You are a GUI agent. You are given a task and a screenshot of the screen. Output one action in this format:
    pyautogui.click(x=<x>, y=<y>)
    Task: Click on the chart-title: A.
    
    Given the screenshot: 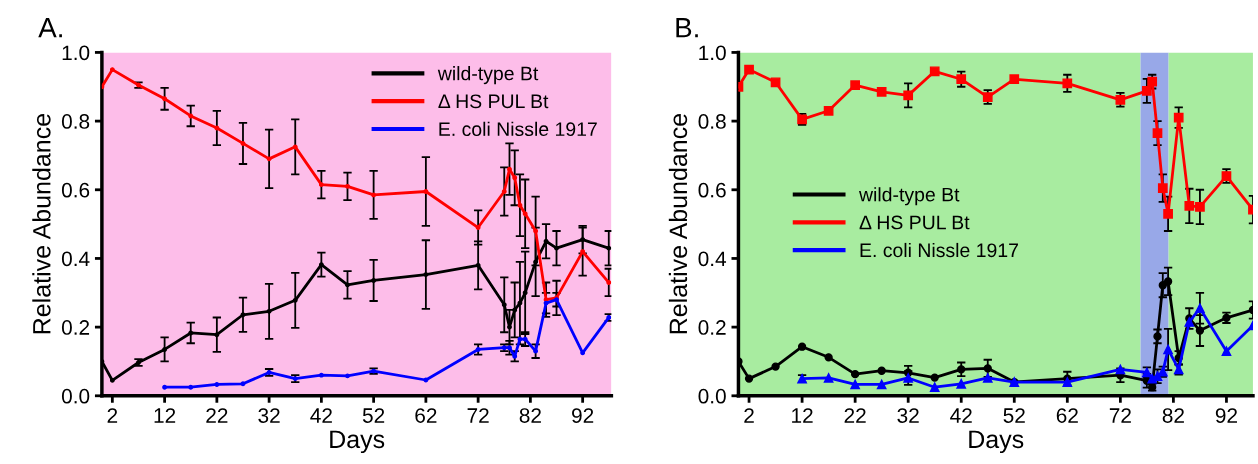 What is the action you would take?
    pyautogui.click(x=50, y=28)
    